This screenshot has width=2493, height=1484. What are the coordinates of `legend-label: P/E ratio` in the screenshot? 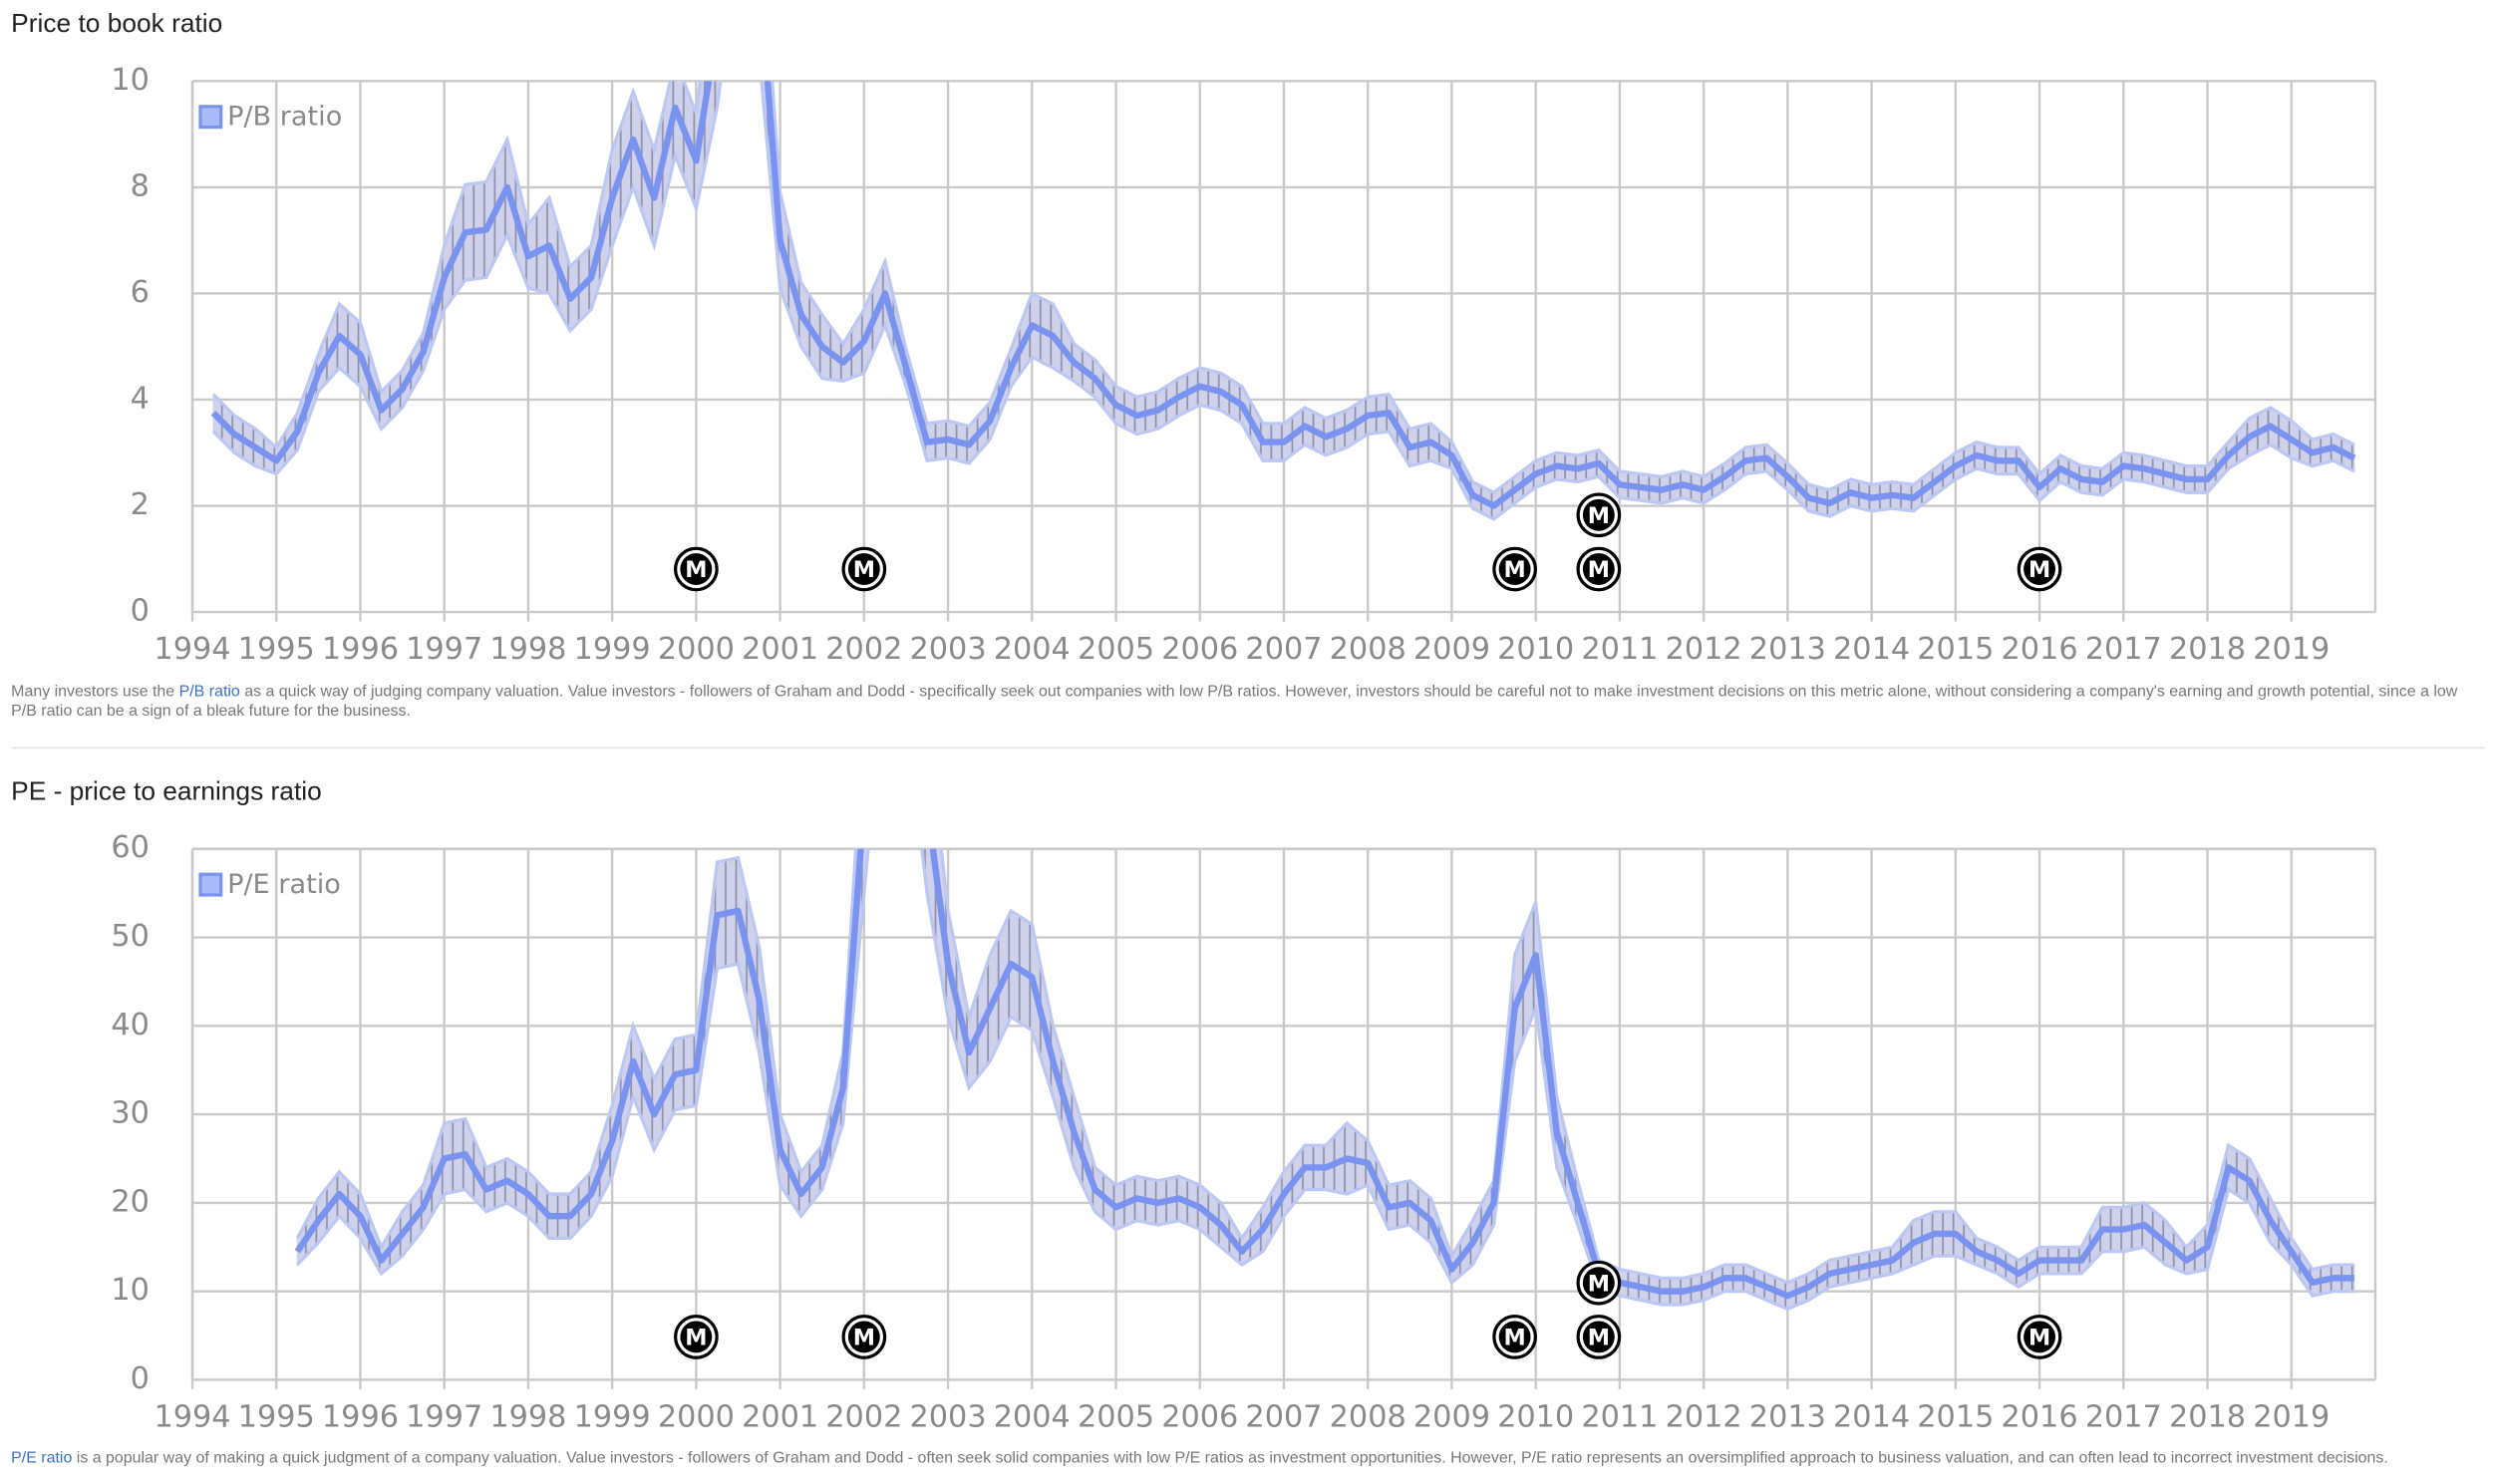 It's located at (284, 884).